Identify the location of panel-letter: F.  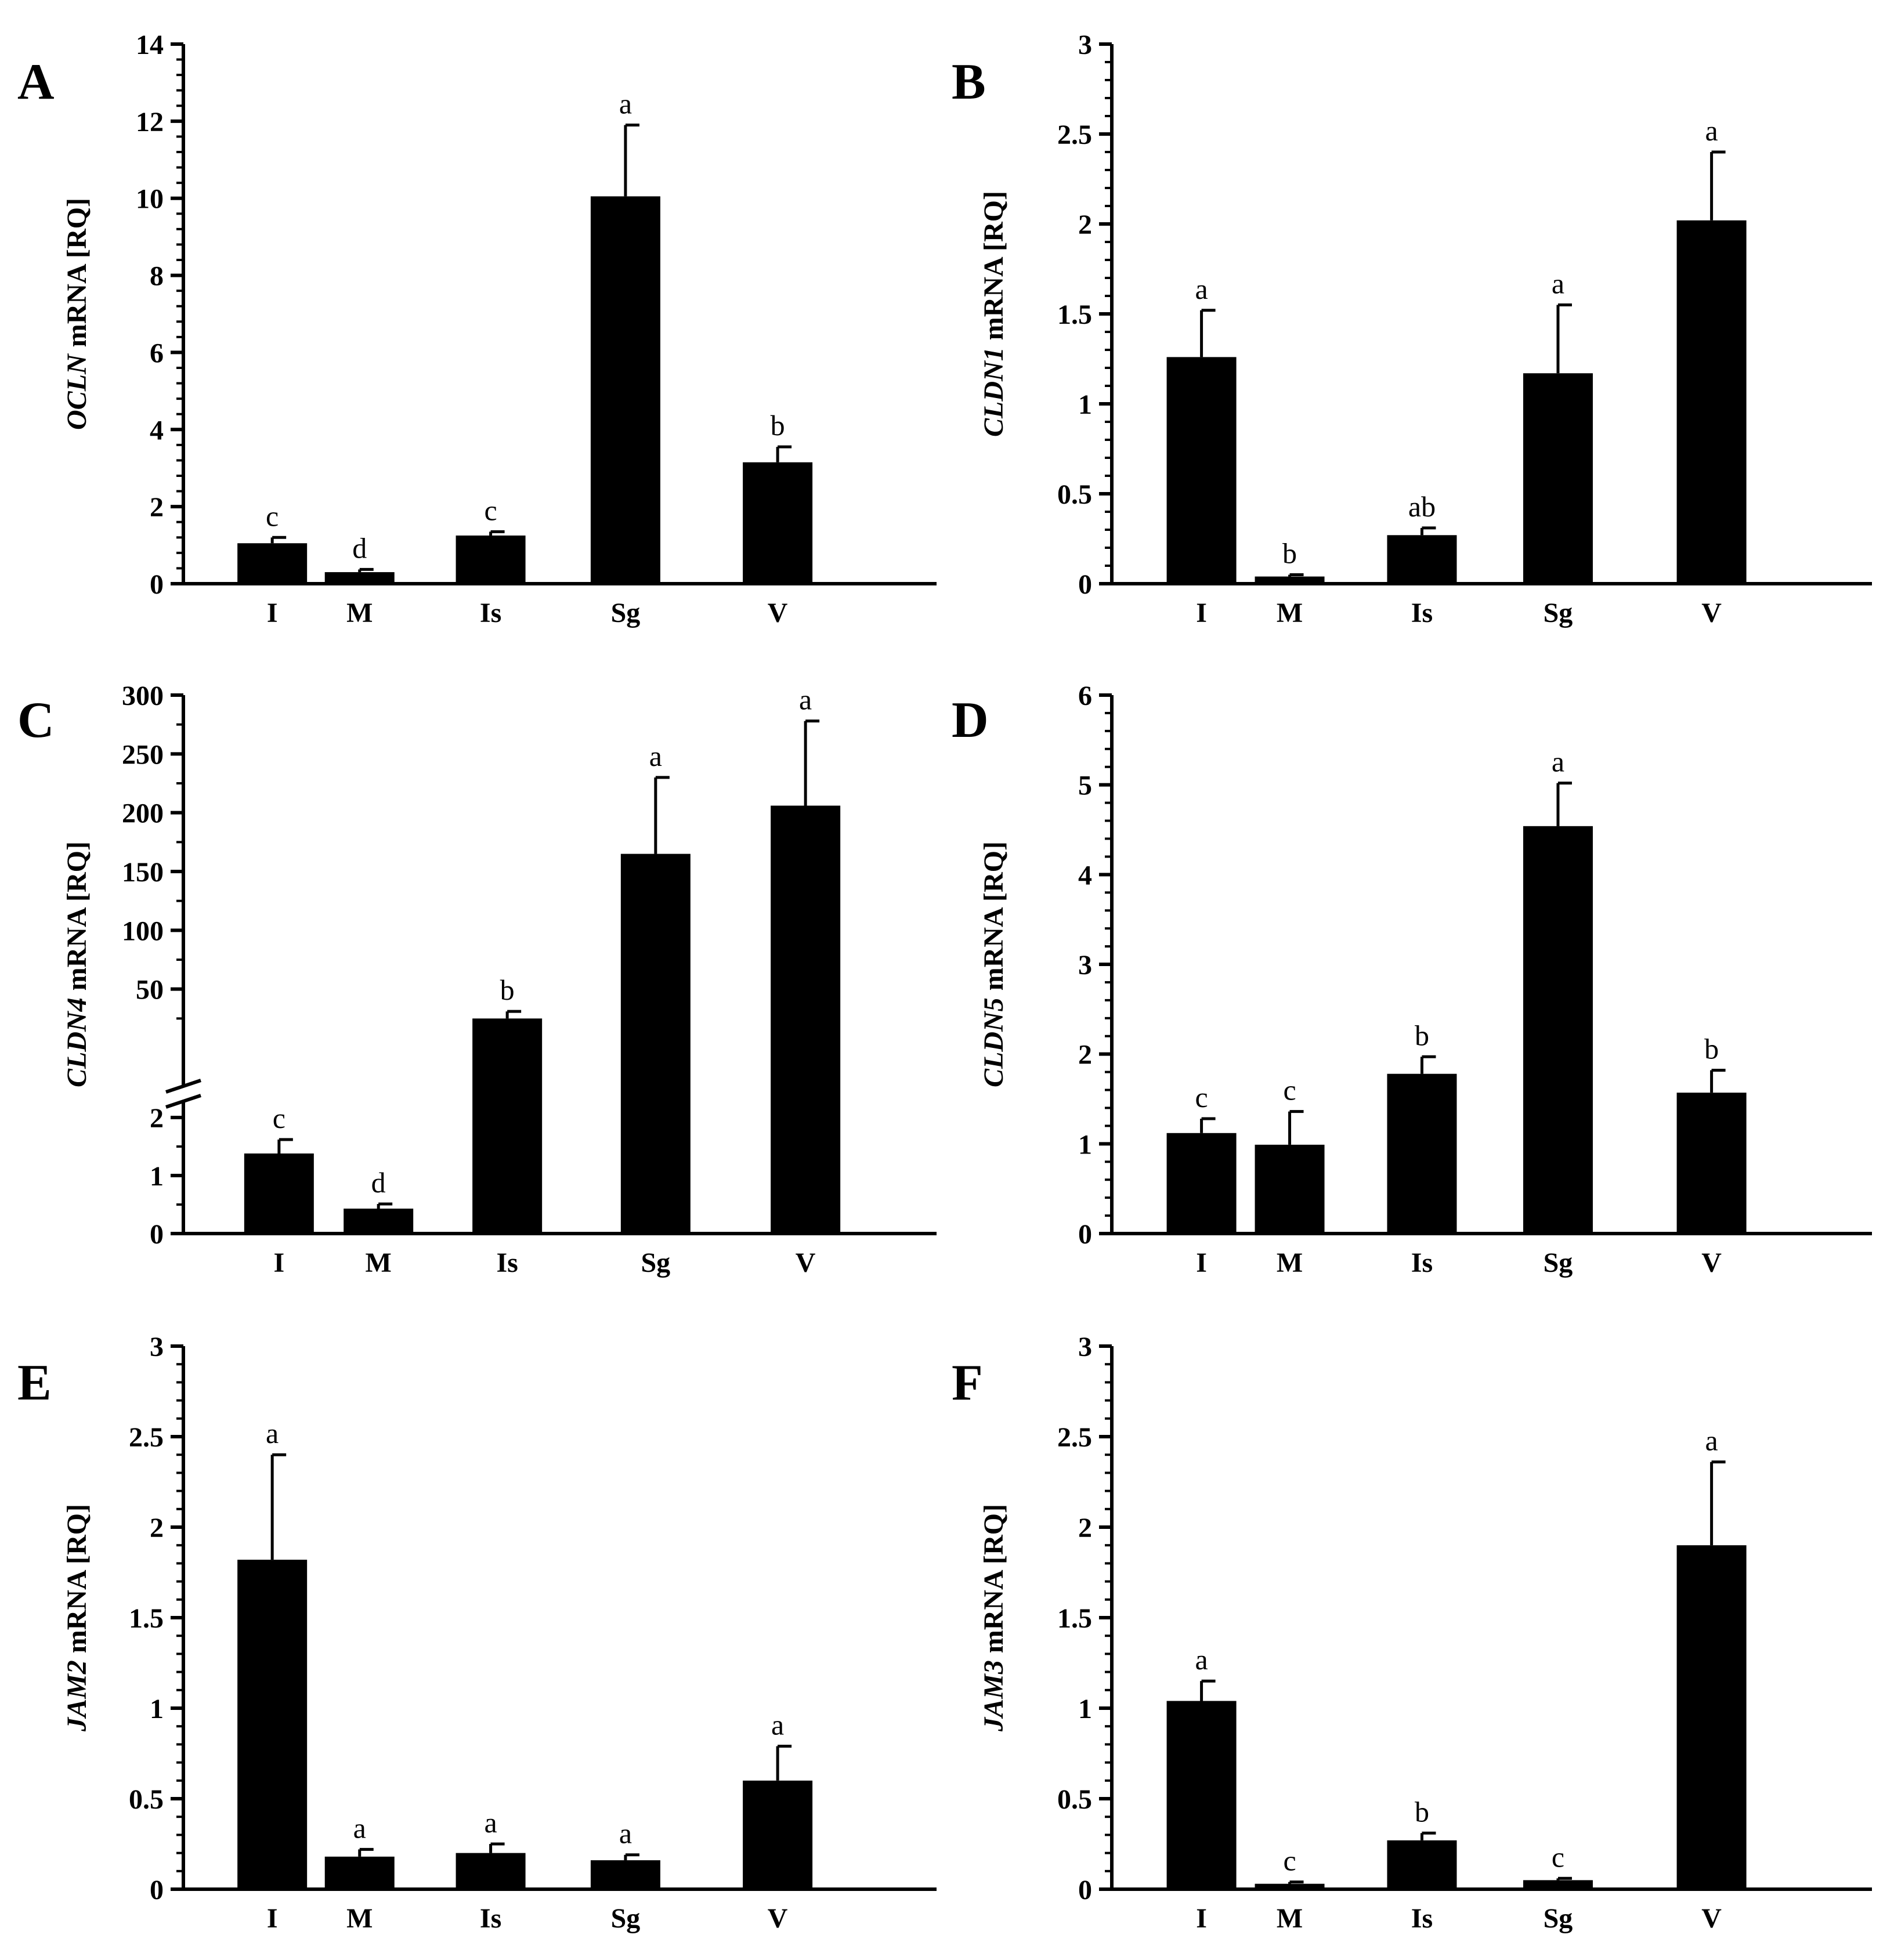
(968, 1383).